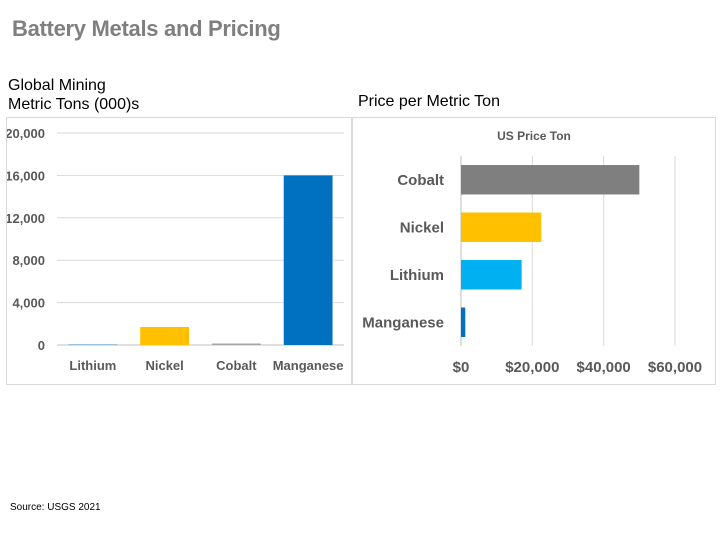 This screenshot has width=720, height=540. Describe the element at coordinates (429, 101) in the screenshot. I see `right-chart-heading: Price per Metric Ton` at that location.